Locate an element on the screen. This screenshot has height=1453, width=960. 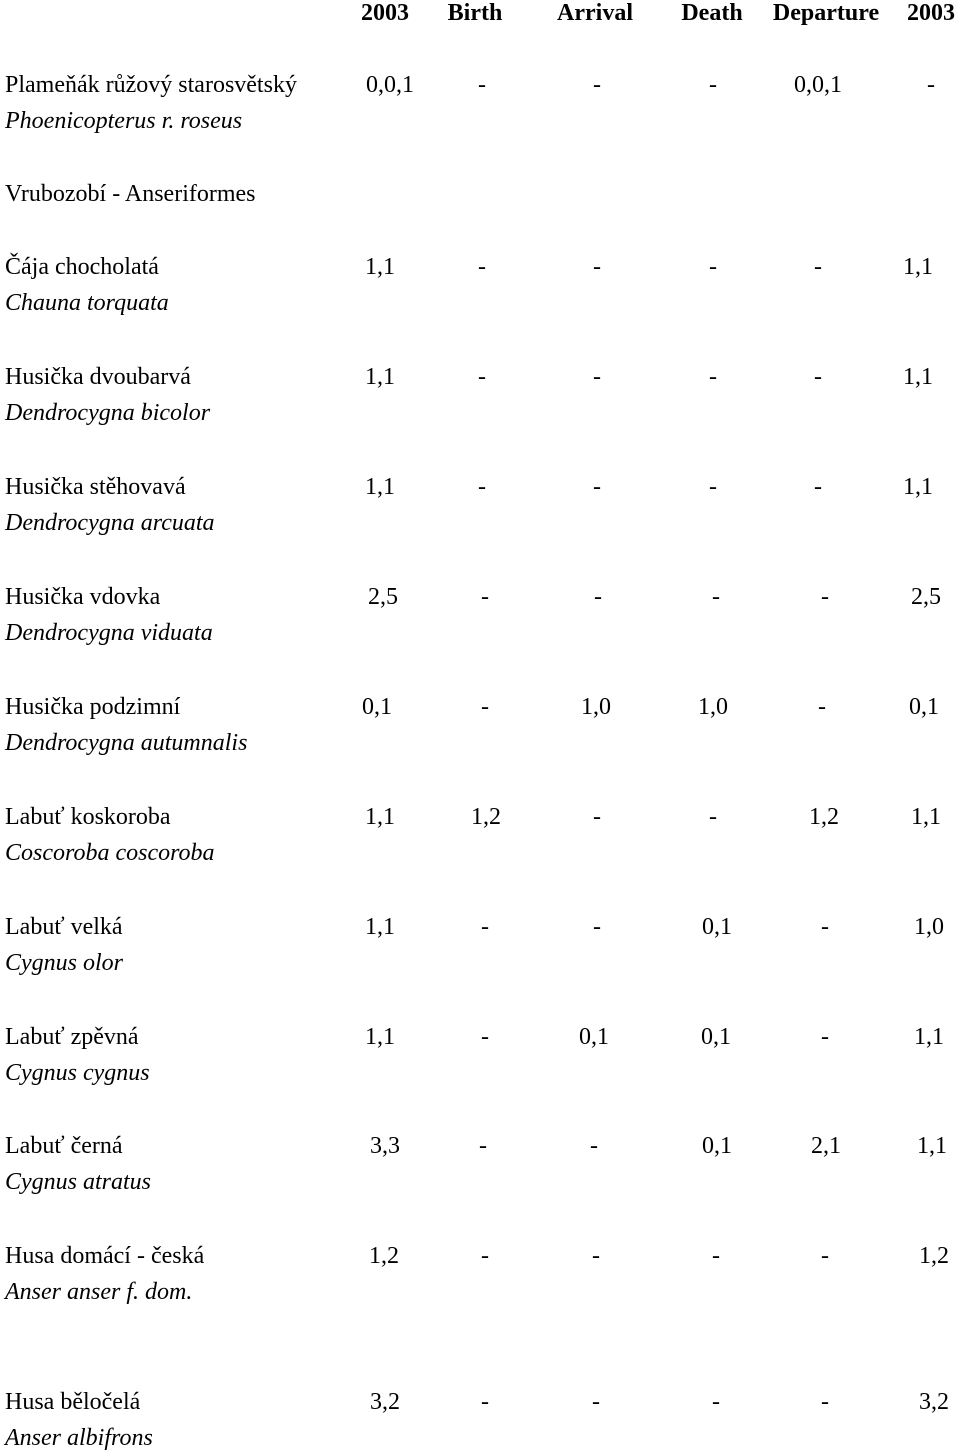
species-latin: Cygnus cygnus is located at coordinates (77, 1073).